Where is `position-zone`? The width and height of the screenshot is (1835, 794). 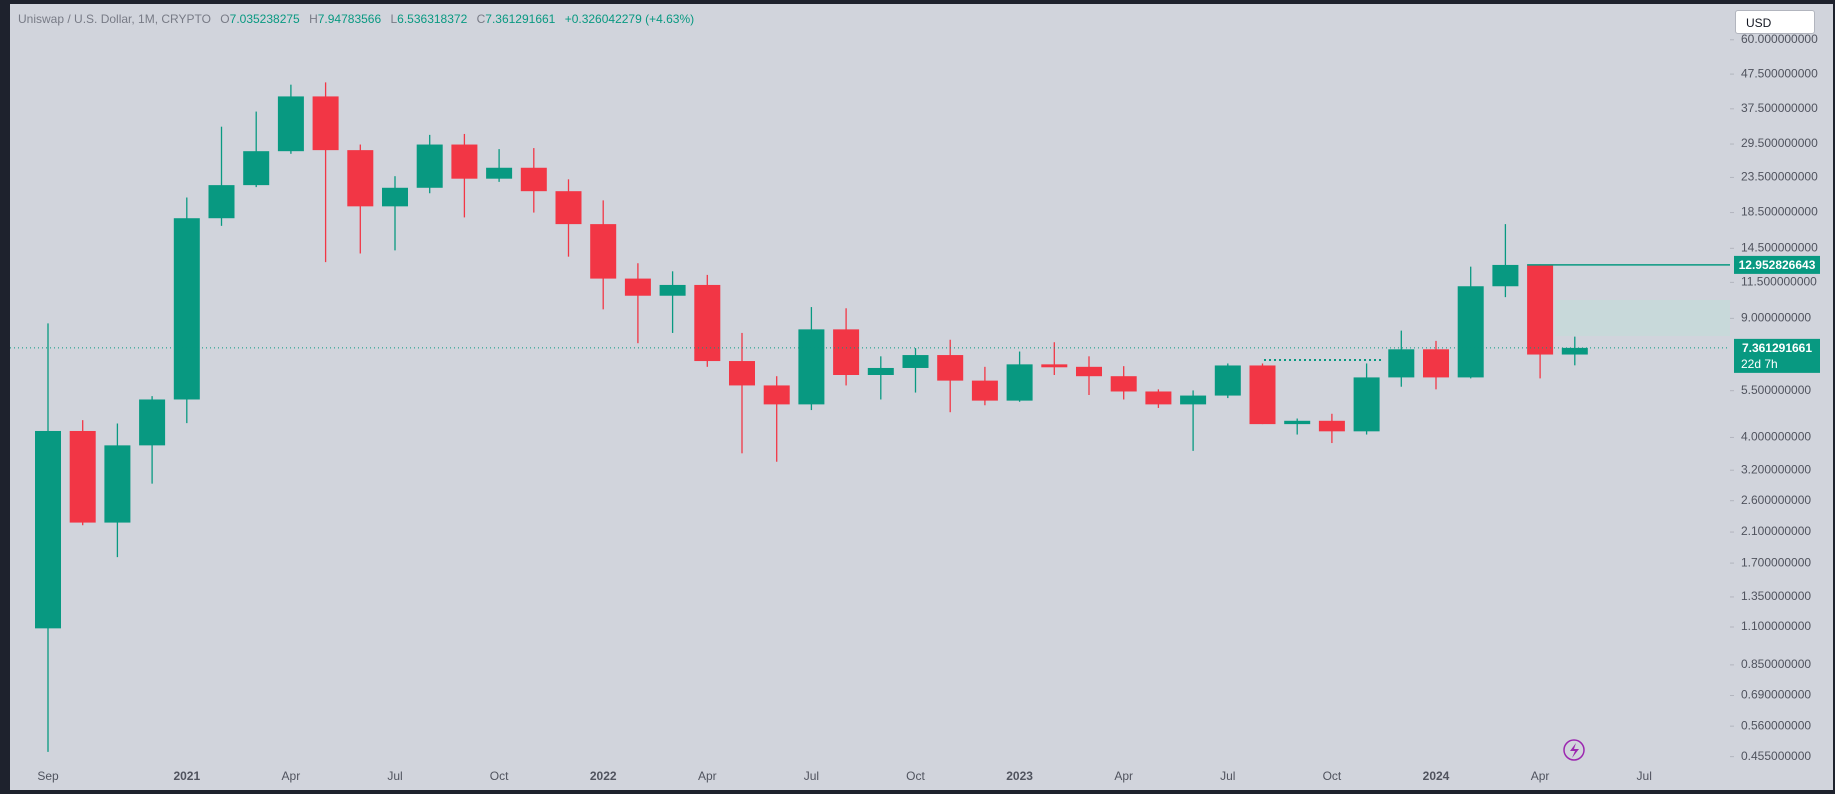
position-zone is located at coordinates (1642, 318).